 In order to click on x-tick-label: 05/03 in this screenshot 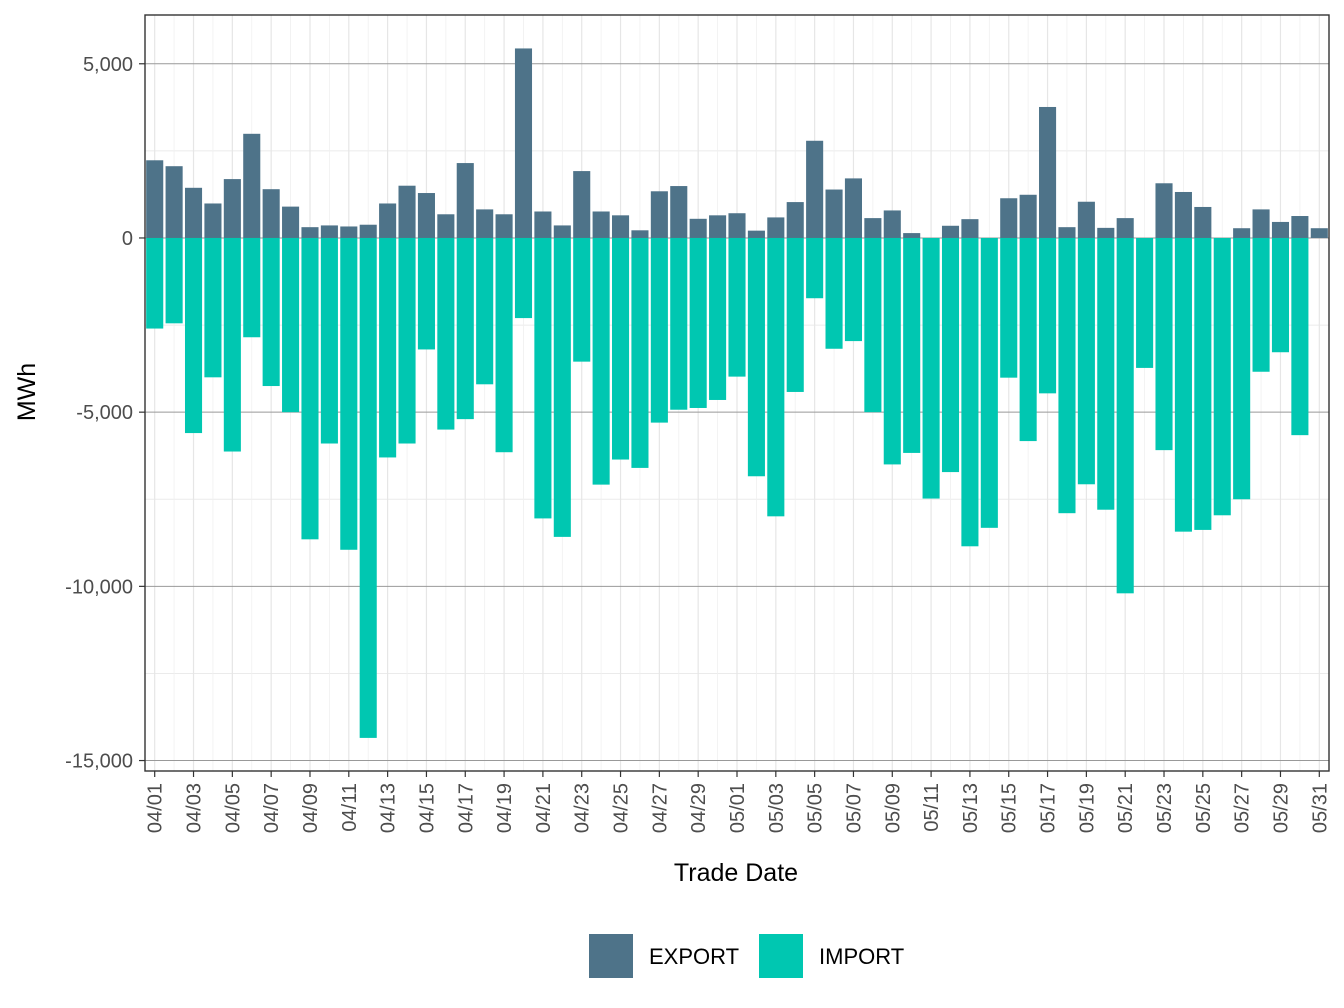, I will do `click(777, 808)`.